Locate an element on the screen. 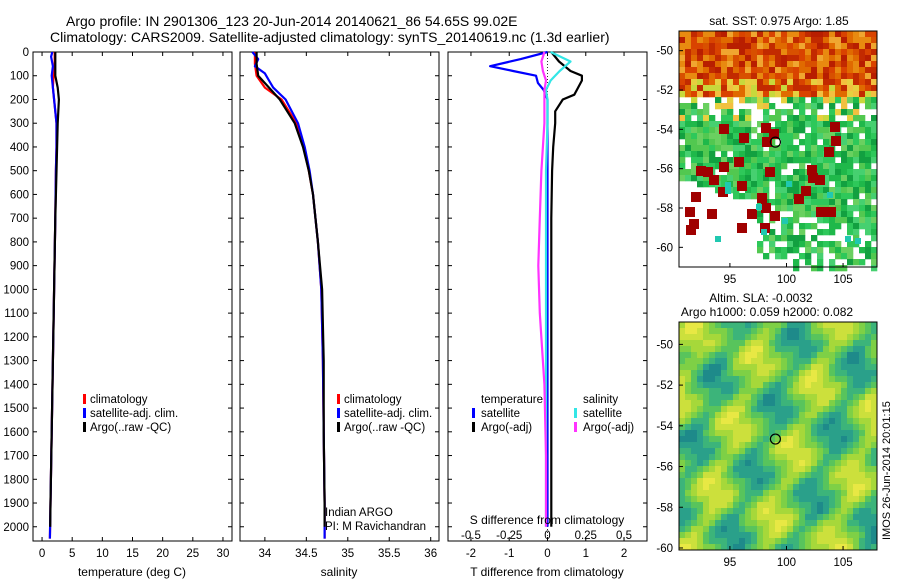  sla-map-cells is located at coordinates (778, 436).